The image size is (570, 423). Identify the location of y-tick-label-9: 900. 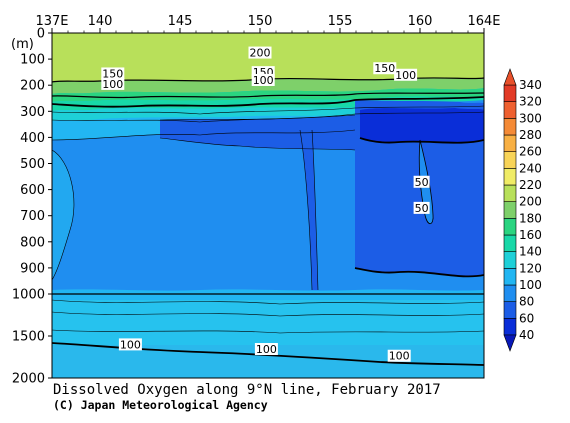
(32, 268).